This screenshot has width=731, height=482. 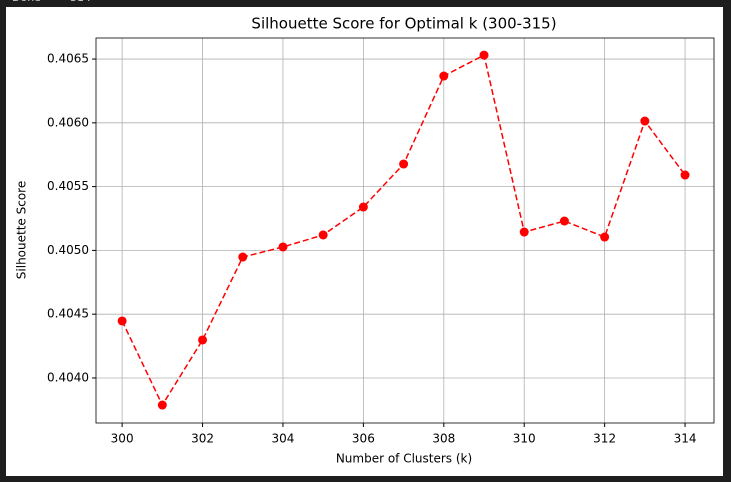 What do you see at coordinates (68, 377) in the screenshot?
I see `y-tick-label: 0.4040` at bounding box center [68, 377].